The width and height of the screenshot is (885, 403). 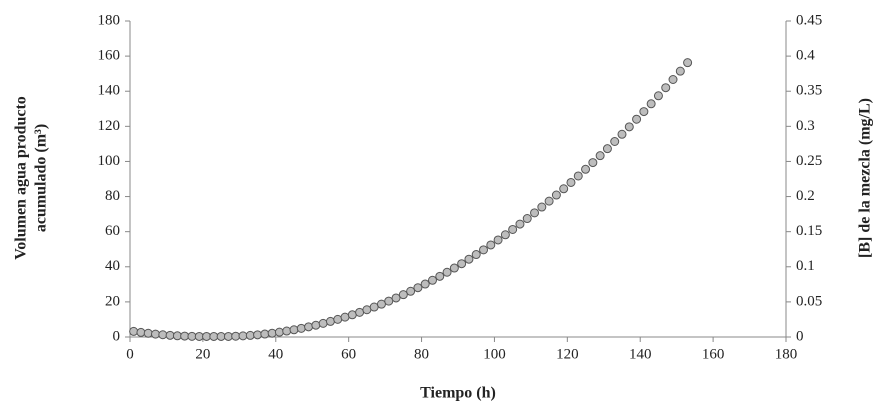 I want to click on y2-tick-label: 0.1, so click(x=805, y=266).